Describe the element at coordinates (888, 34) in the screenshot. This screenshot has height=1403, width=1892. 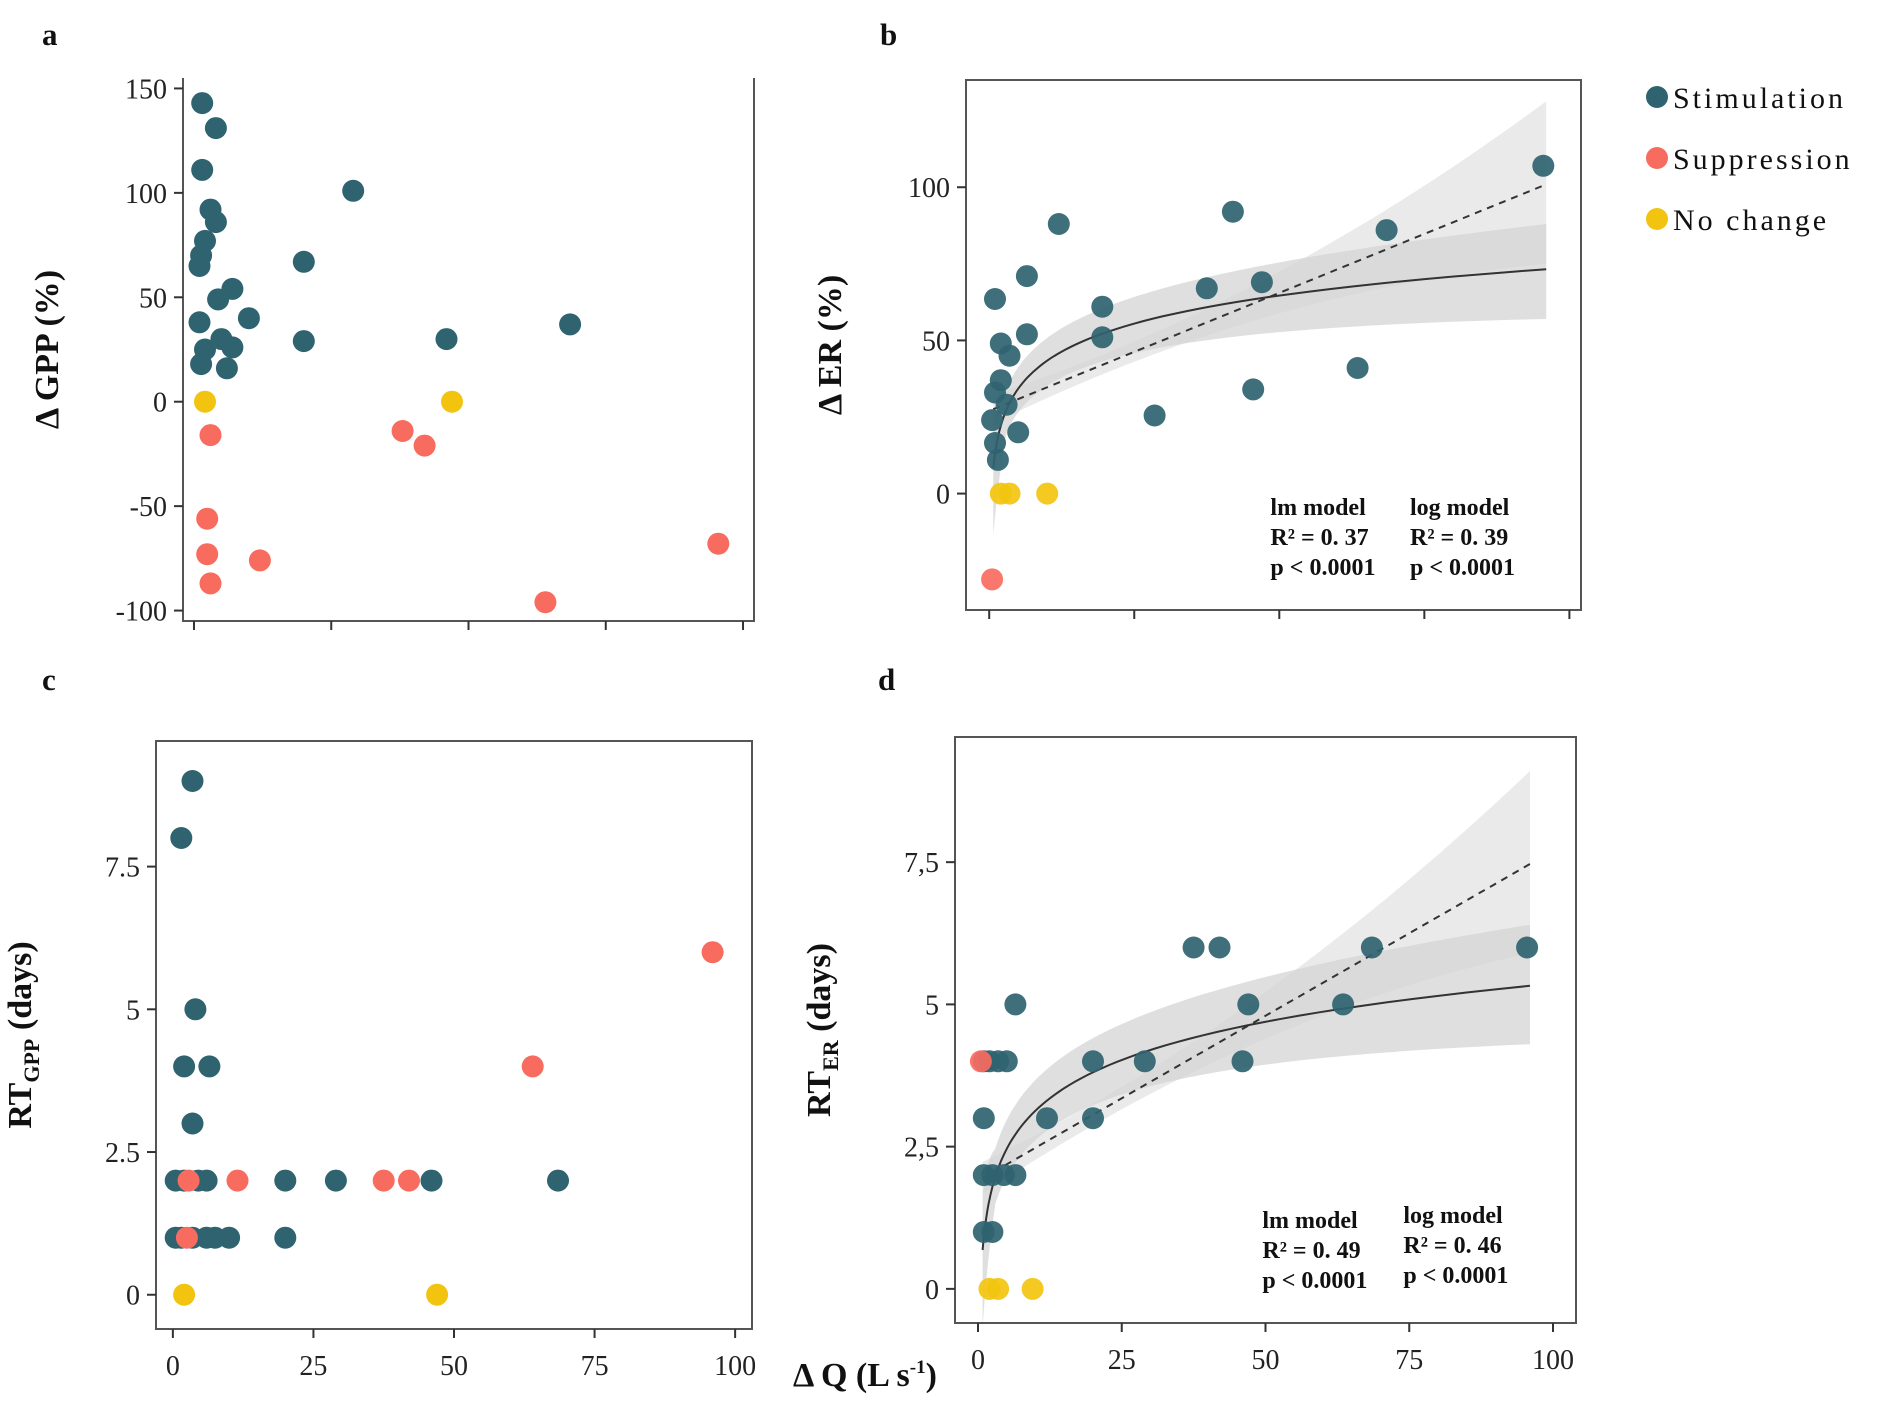
I see `panel-letter-b: b` at that location.